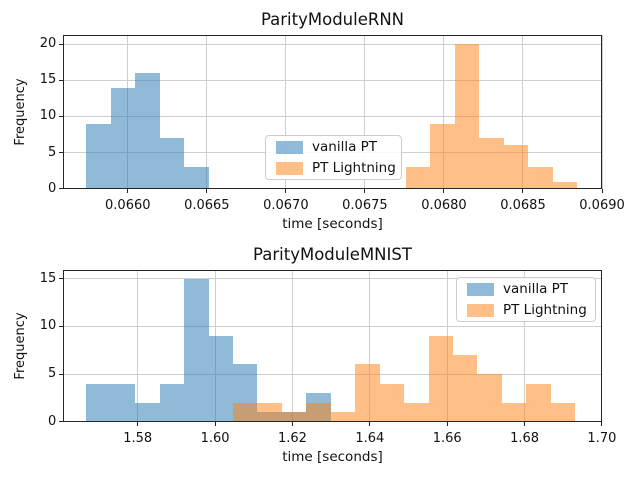 The height and width of the screenshot is (480, 640). I want to click on x-tick-label: 1.62, so click(292, 438).